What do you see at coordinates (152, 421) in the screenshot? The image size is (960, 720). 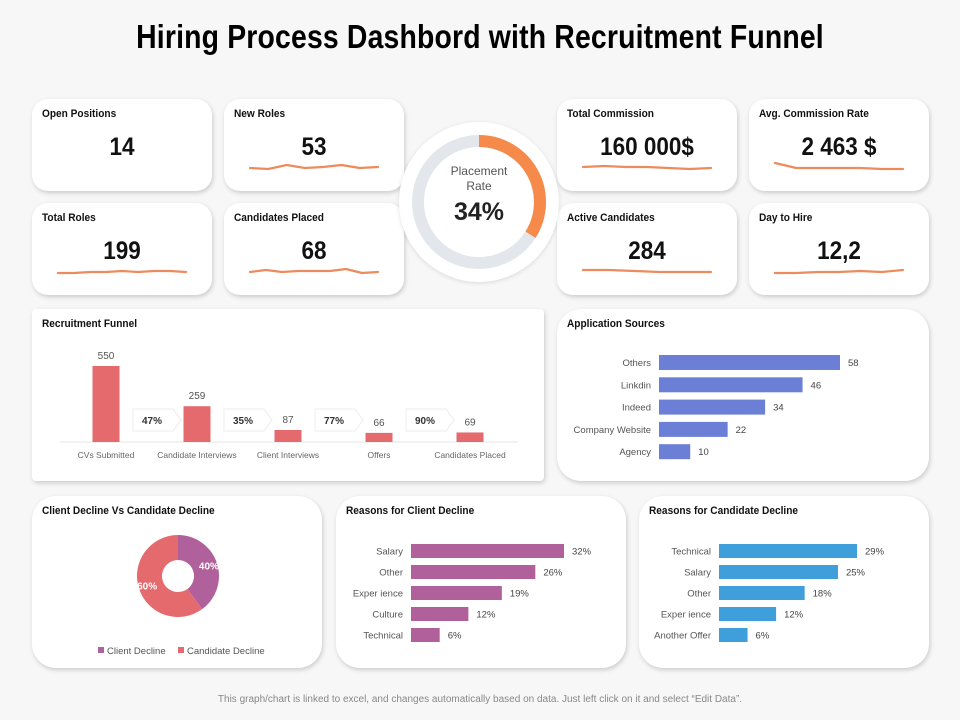 I see `conversion-rate-label: 47%` at bounding box center [152, 421].